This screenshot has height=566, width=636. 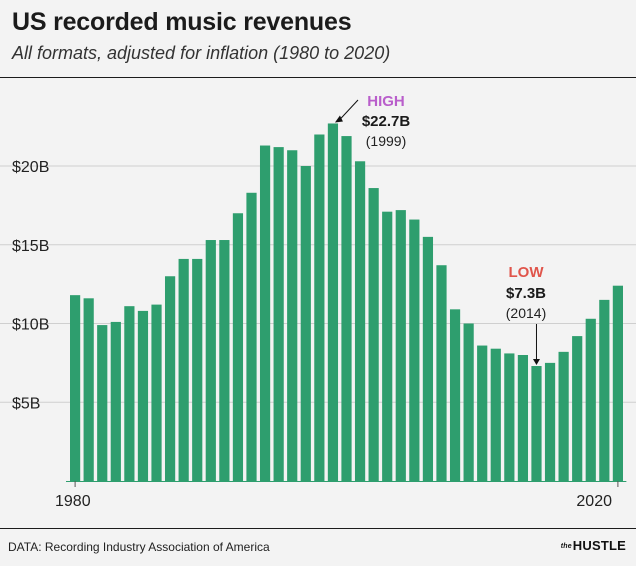 I want to click on high-arrow-head, so click(x=338, y=119).